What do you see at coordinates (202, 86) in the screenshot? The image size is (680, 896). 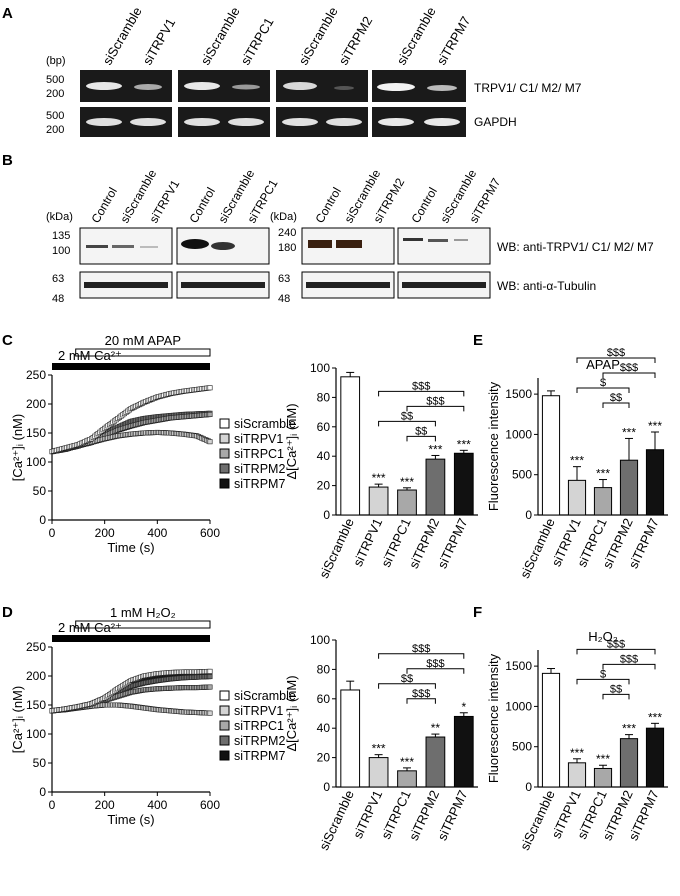 I see `band-a2-l` at bounding box center [202, 86].